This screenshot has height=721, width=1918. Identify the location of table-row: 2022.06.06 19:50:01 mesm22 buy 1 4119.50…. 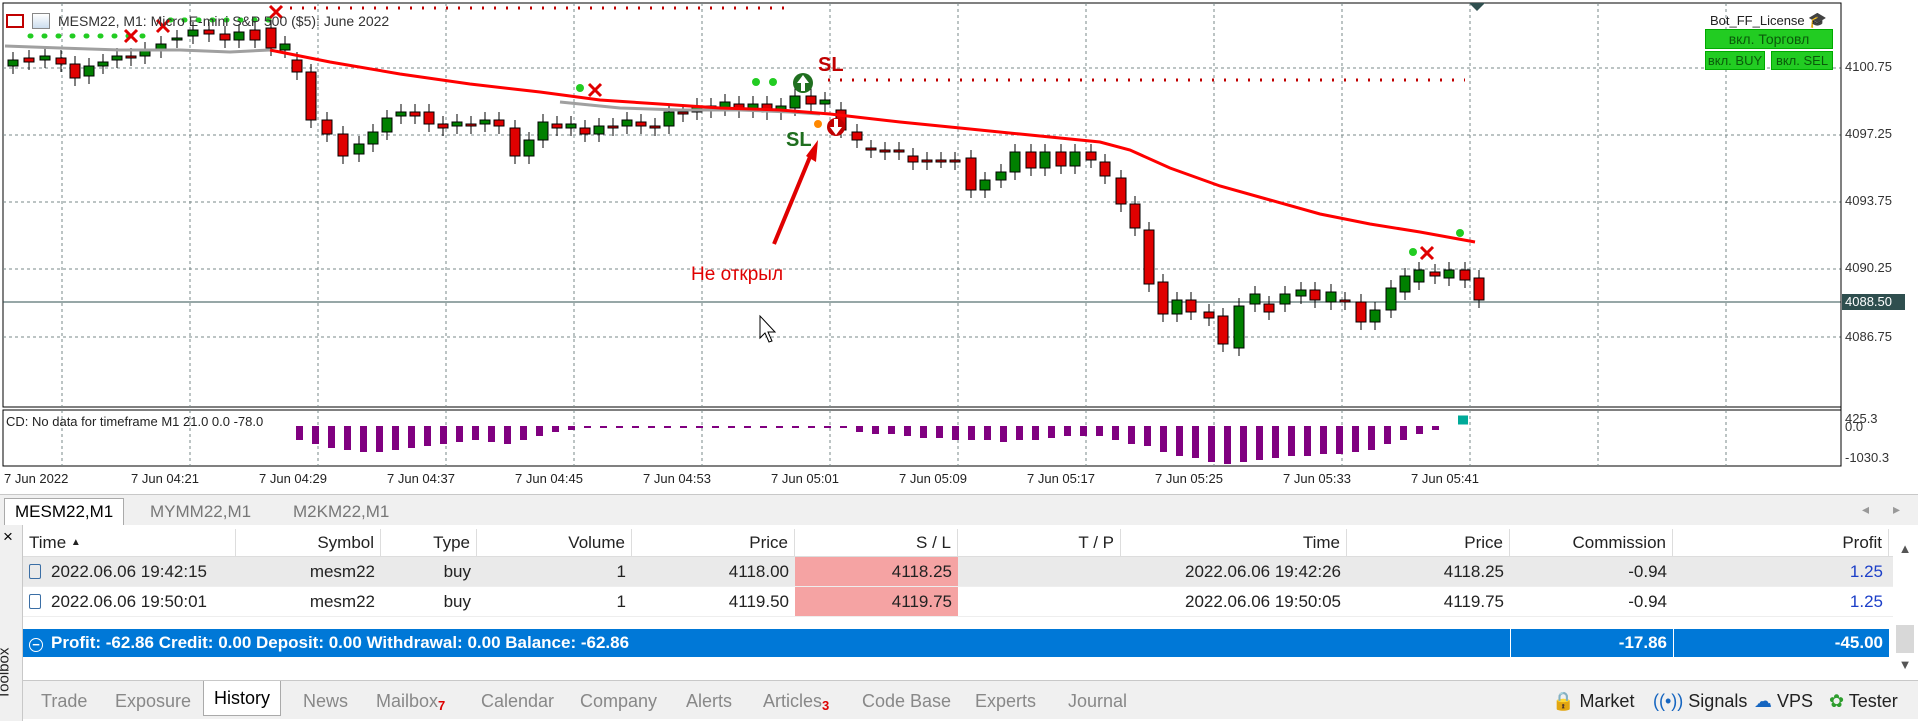
(958, 602).